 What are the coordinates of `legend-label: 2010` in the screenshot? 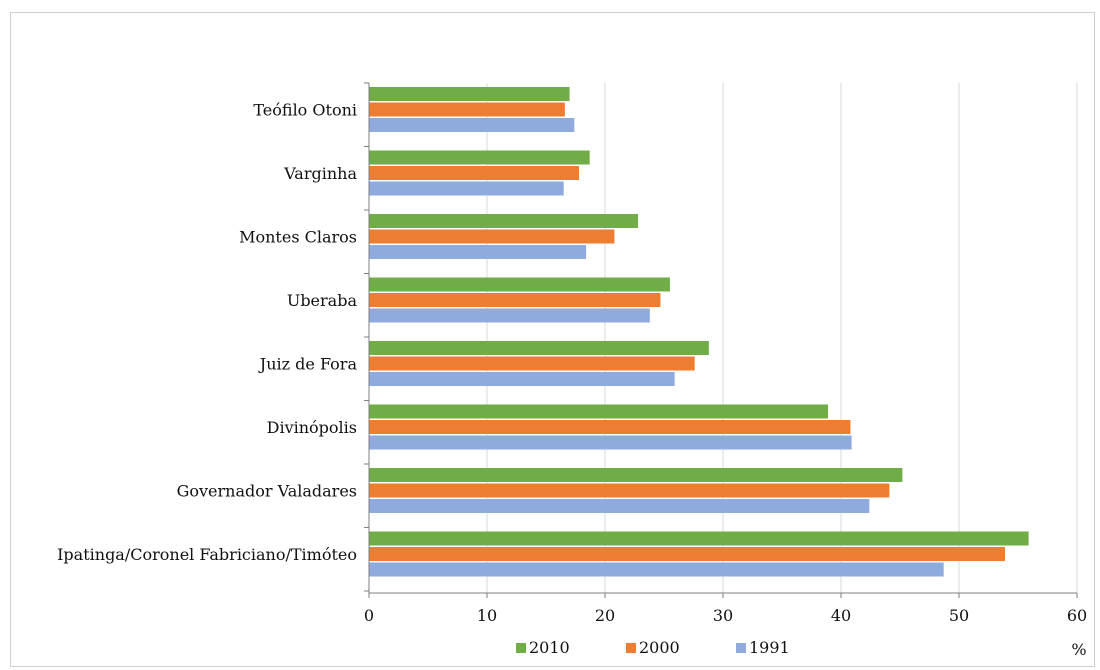 It's located at (549, 647).